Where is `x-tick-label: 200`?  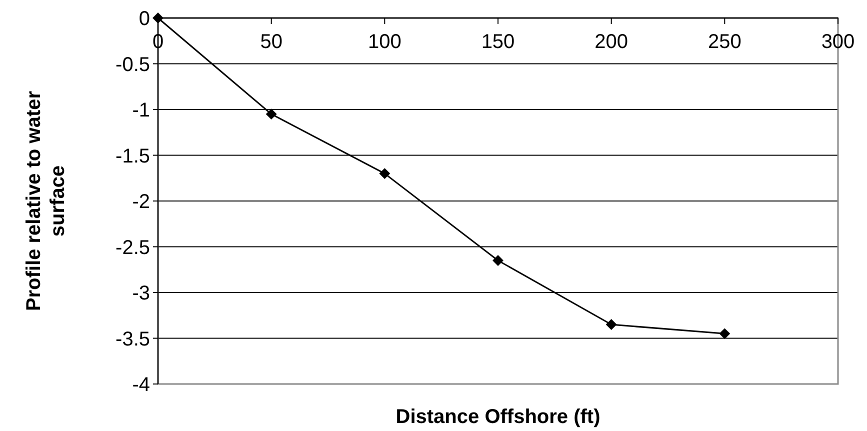
x-tick-label: 200 is located at coordinates (611, 42).